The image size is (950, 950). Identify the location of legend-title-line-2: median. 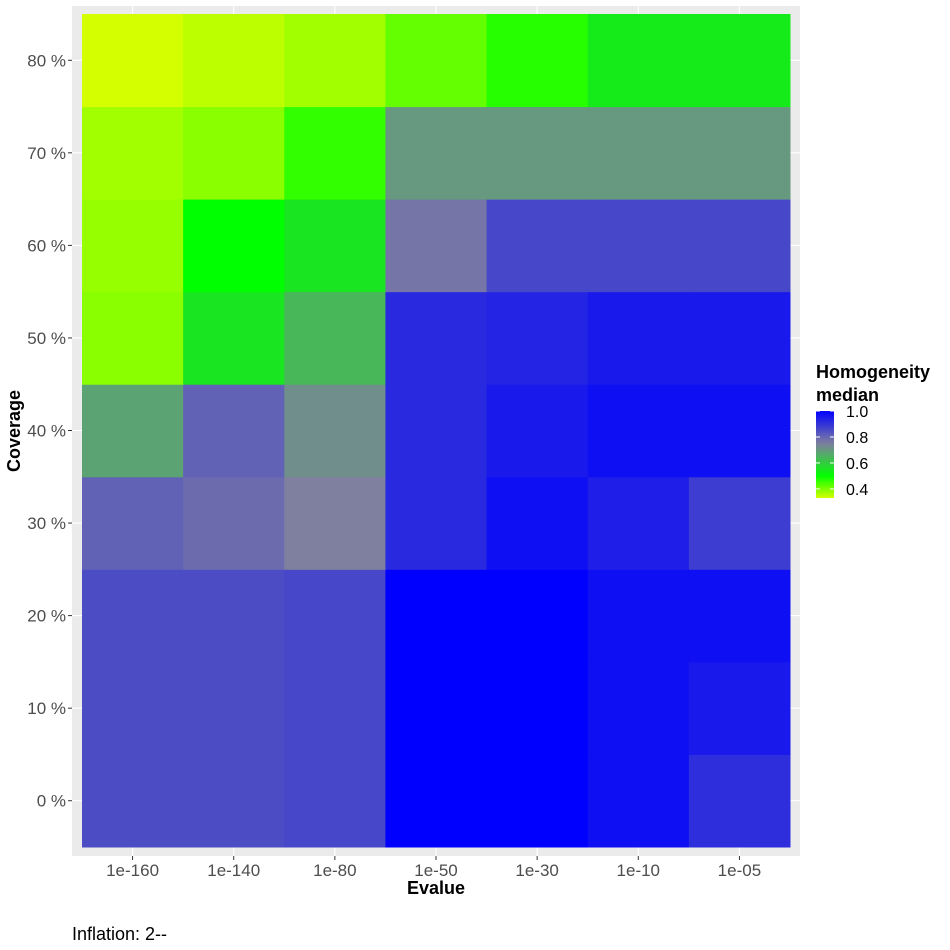
(847, 395).